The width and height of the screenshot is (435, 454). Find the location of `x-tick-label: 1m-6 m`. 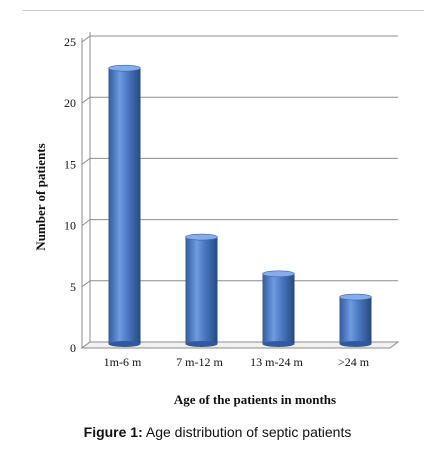

x-tick-label: 1m-6 m is located at coordinates (123, 362).